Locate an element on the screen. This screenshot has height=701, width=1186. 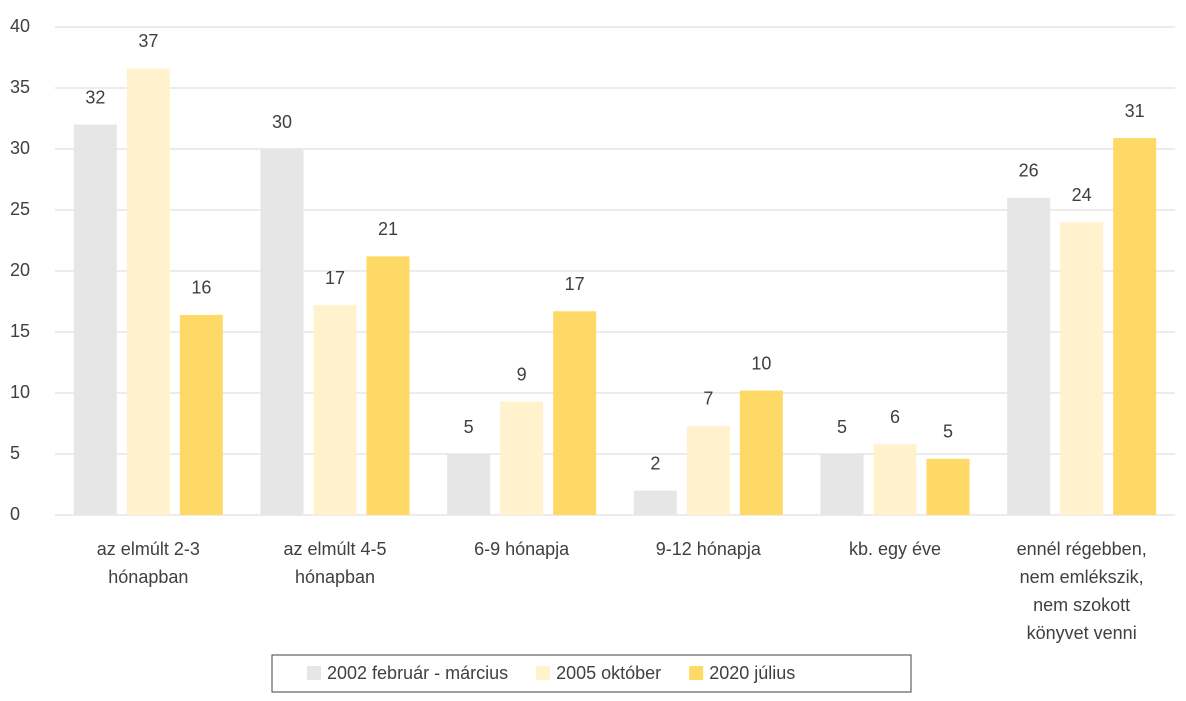
y-tick-label: 10 is located at coordinates (20, 392).